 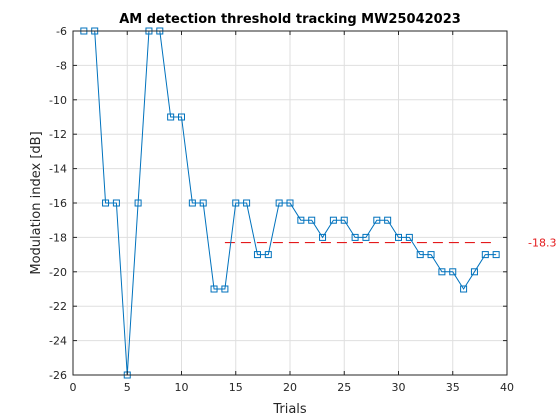 I want to click on y-tick-label: -26, so click(x=58, y=375).